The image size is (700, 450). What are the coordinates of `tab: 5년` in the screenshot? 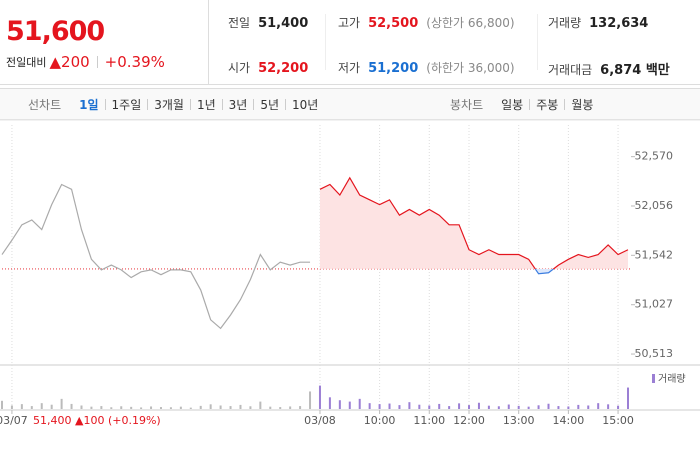 It's located at (270, 104).